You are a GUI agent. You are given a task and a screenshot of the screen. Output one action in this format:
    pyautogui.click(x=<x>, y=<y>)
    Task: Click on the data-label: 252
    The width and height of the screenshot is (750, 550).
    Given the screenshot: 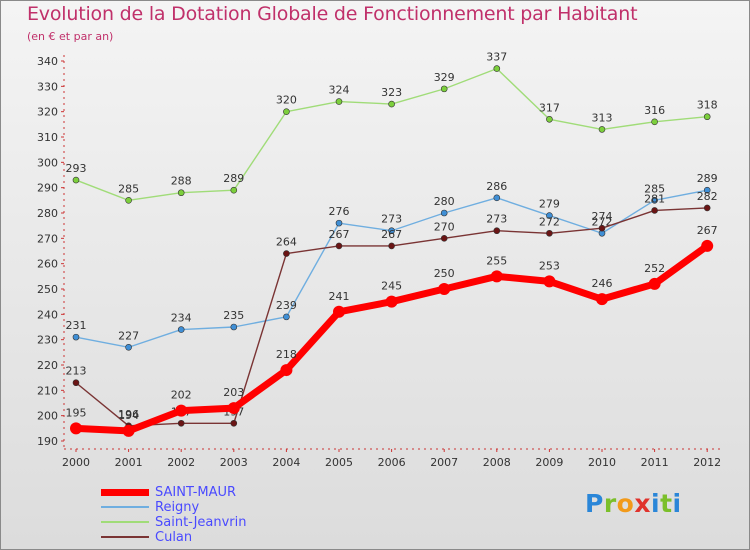 What is the action you would take?
    pyautogui.click(x=654, y=268)
    